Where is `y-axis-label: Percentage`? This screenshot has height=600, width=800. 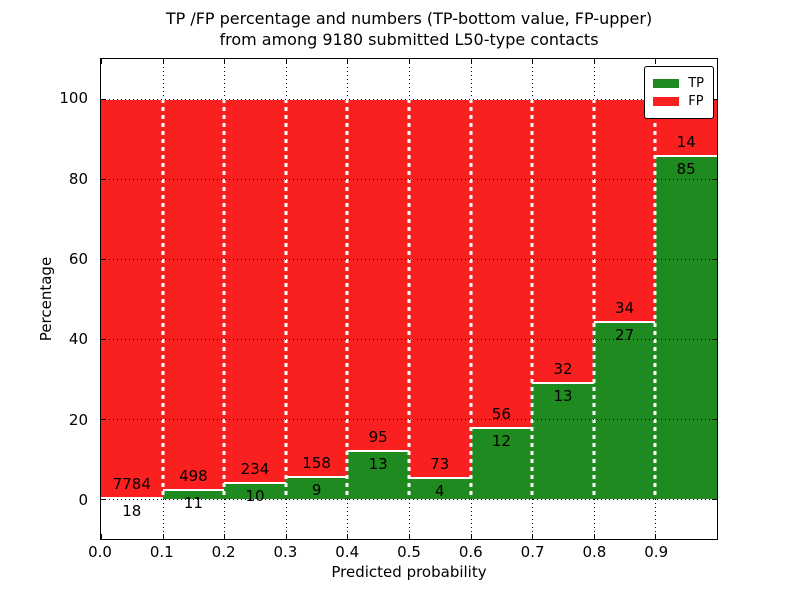
y-axis-label: Percentage is located at coordinates (46, 299).